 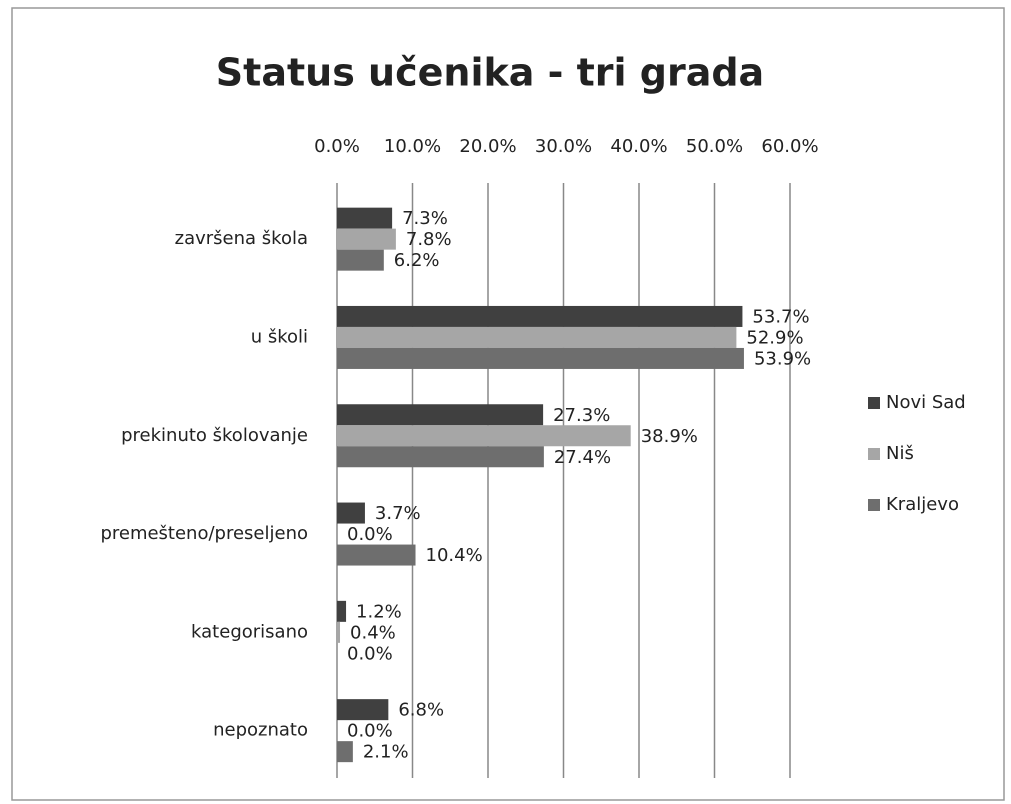 I want to click on value-label: 2.1%, so click(x=386, y=752).